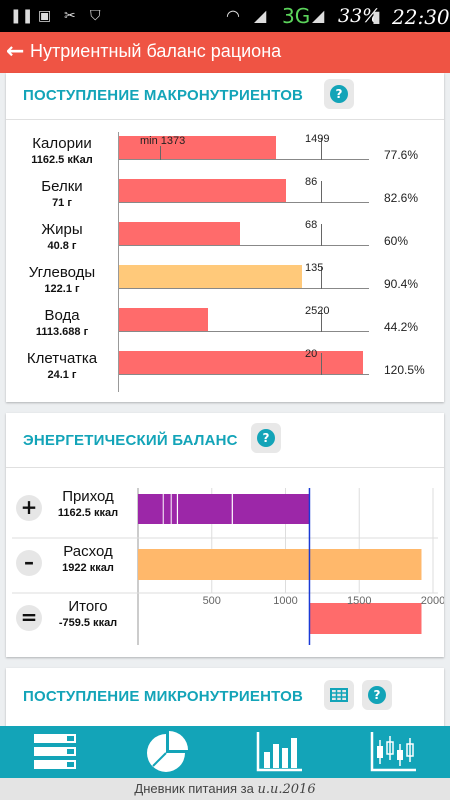 Image resolution: width=450 pixels, height=800 pixels. What do you see at coordinates (359, 601) in the screenshot?
I see `axis-tick-label: 1500` at bounding box center [359, 601].